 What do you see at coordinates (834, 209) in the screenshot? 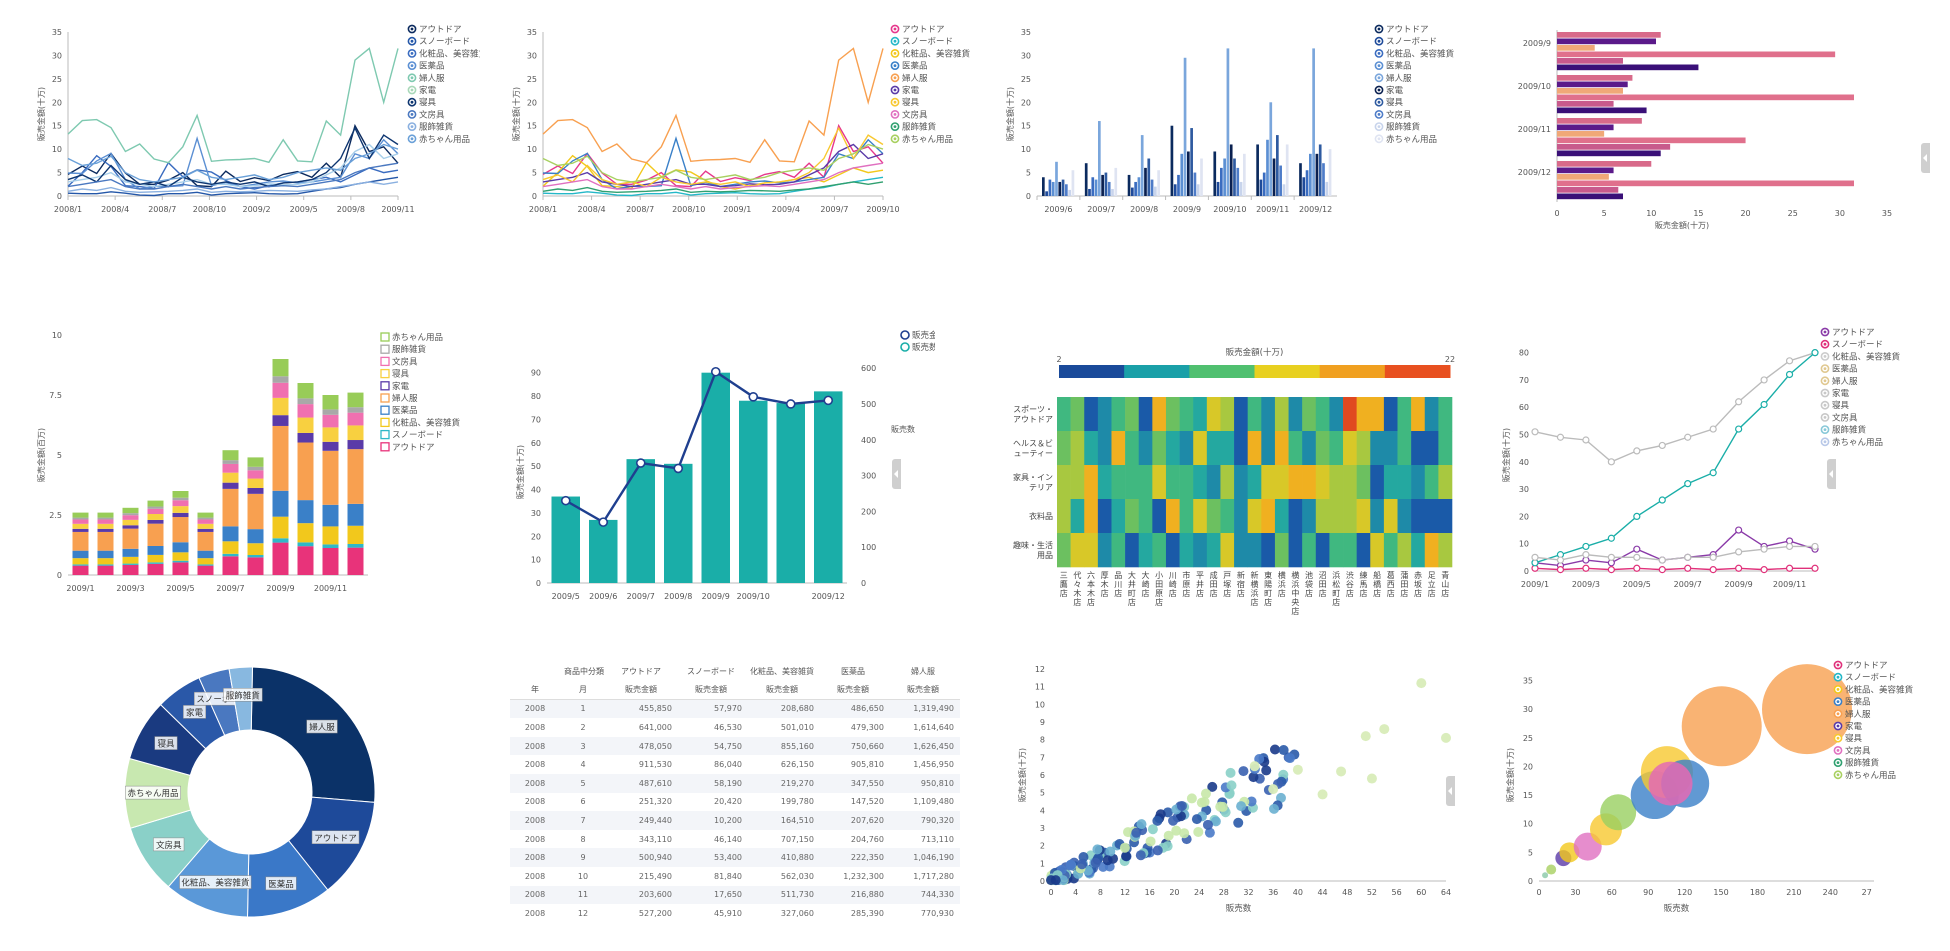
I see `x-tick-label: 2009/7` at bounding box center [834, 209].